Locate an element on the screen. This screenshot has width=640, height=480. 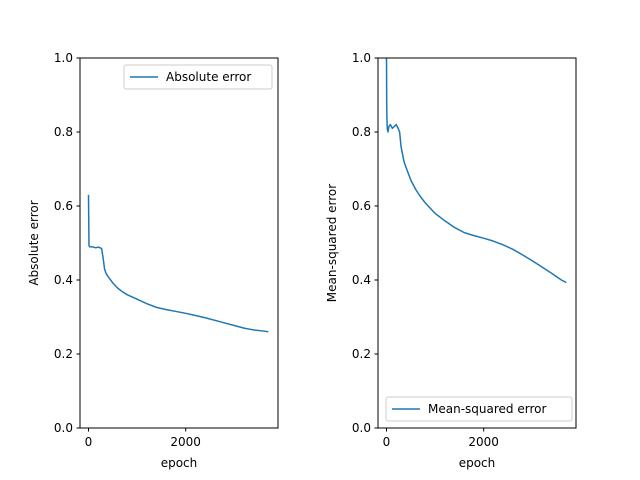
legend-label: Mean-squared error is located at coordinates (487, 409).